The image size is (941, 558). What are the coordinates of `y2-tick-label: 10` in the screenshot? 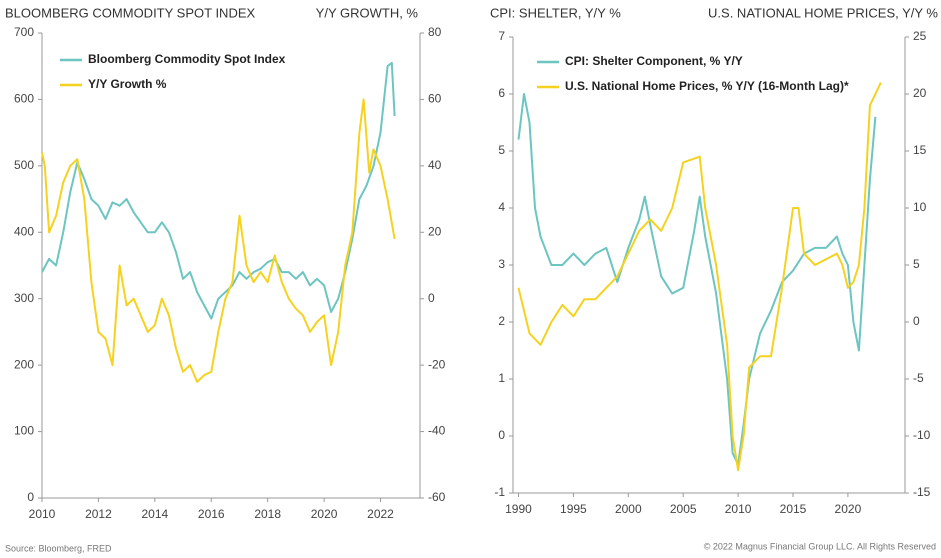 It's located at (920, 207).